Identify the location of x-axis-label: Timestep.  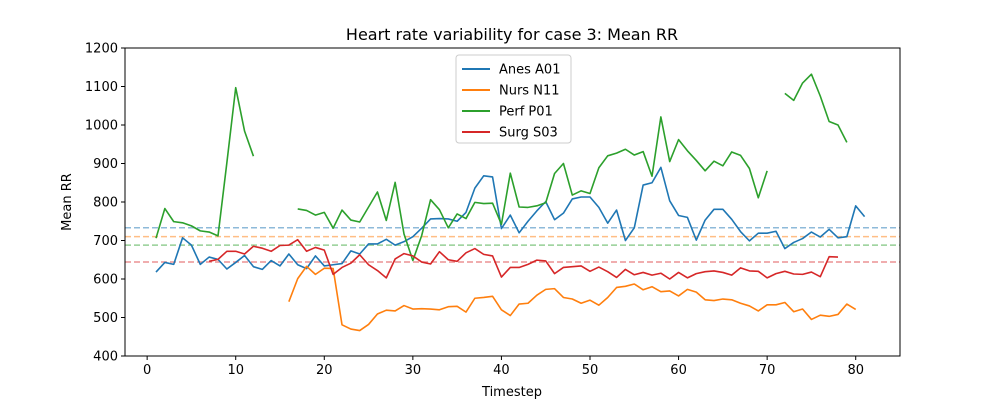
(511, 392).